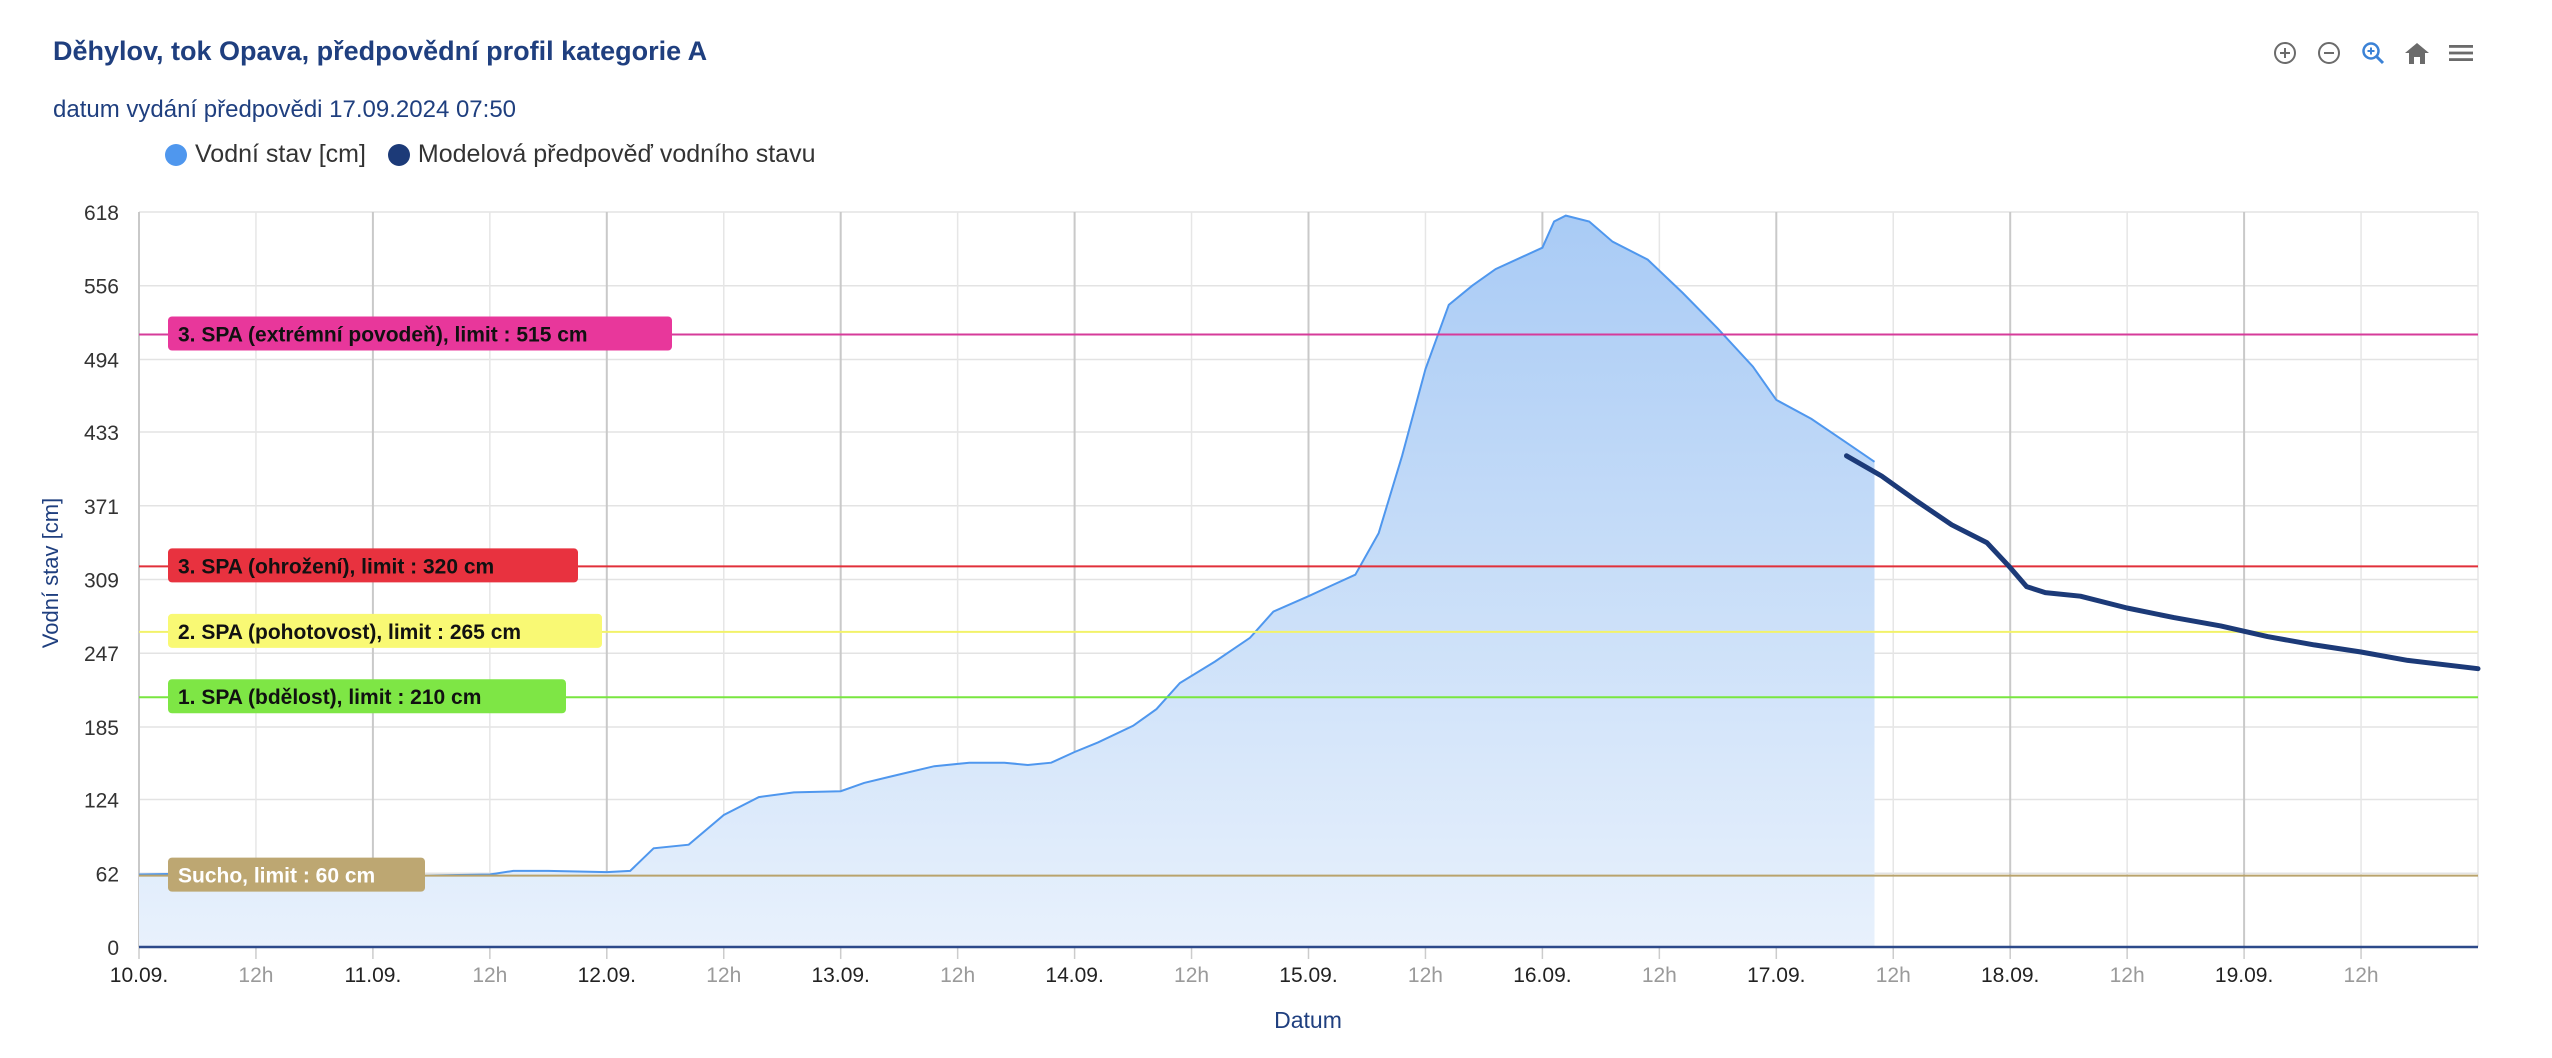 This screenshot has width=2552, height=1058. What do you see at coordinates (2461, 53) in the screenshot?
I see `menu-icon` at bounding box center [2461, 53].